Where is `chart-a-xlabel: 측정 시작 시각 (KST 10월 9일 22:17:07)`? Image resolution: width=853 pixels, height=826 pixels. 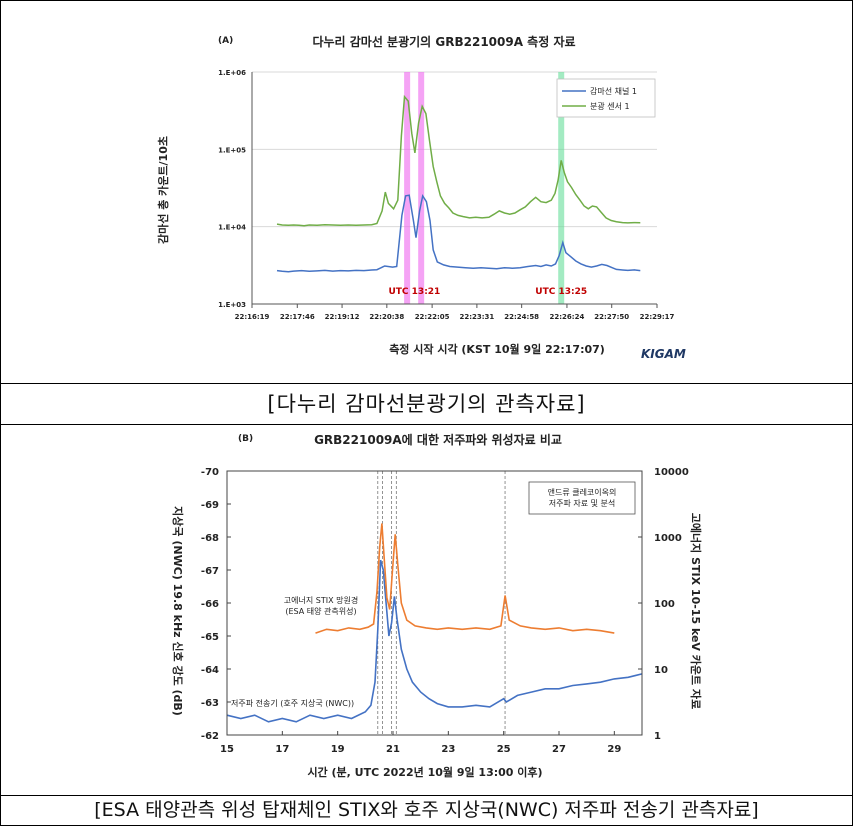 chart-a-xlabel: 측정 시작 시각 (KST 10월 9일 22:17:07) is located at coordinates (497, 349).